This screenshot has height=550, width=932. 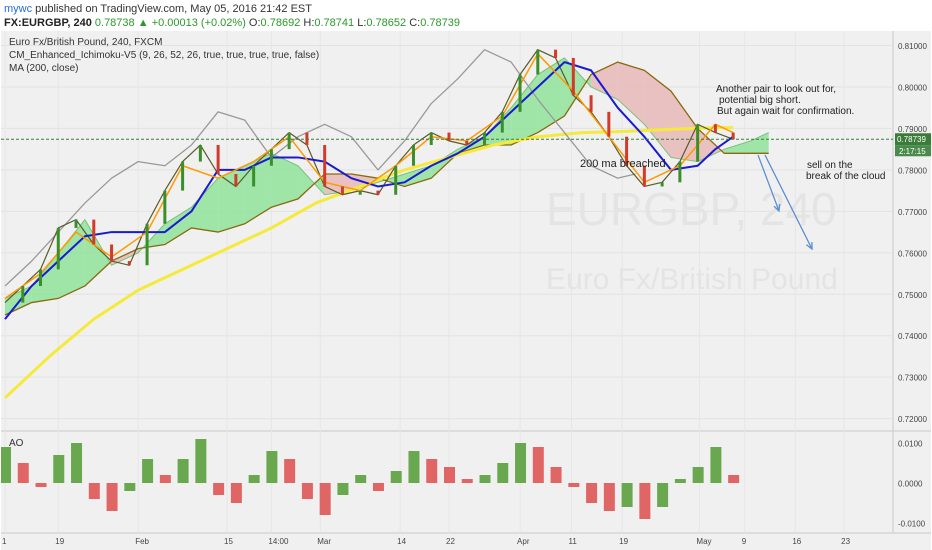 I want to click on last-price-tag, so click(x=913, y=139).